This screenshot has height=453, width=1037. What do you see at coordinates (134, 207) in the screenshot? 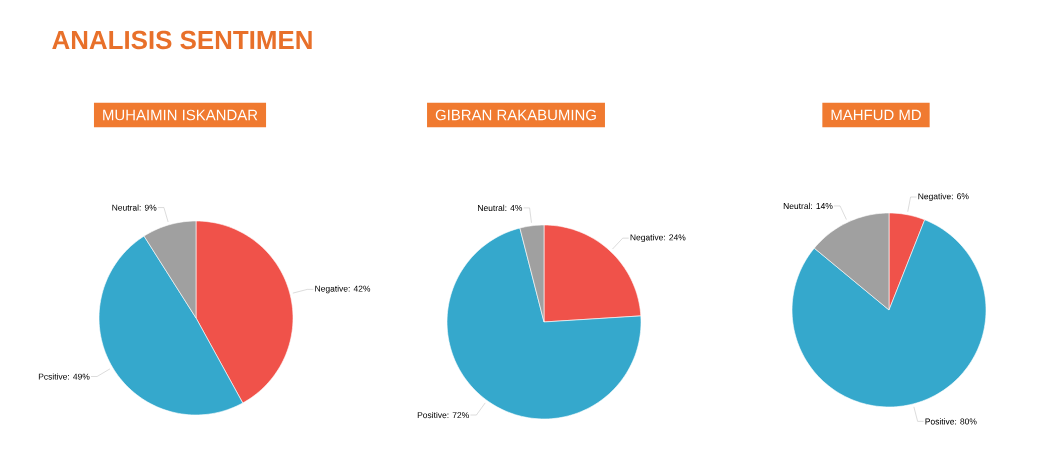
I see `slice-label: Neutral: 9%` at bounding box center [134, 207].